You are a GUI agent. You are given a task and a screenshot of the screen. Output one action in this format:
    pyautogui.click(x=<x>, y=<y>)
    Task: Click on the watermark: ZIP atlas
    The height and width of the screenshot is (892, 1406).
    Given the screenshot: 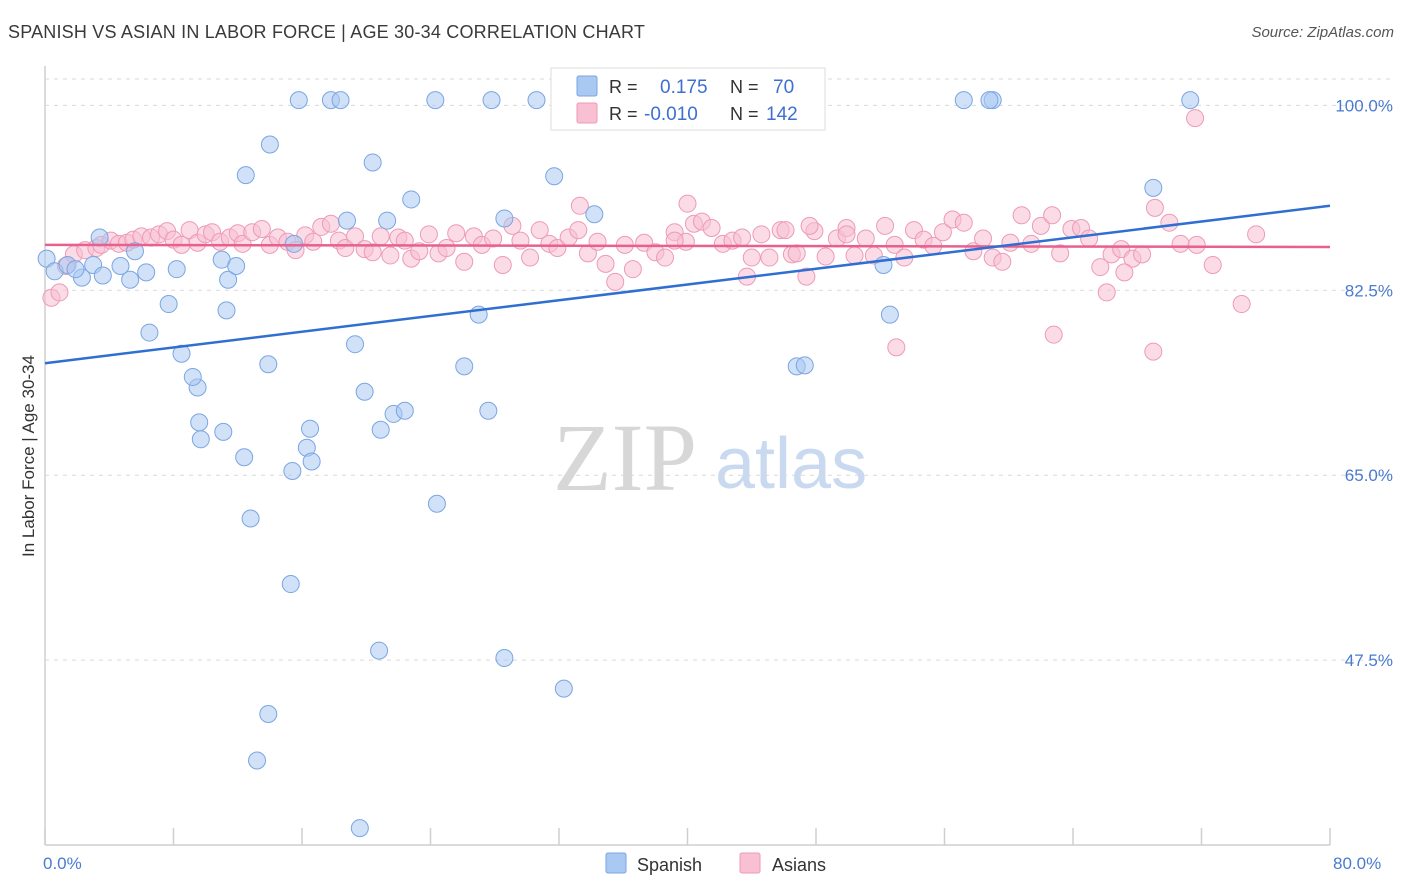 What is the action you would take?
    pyautogui.click(x=710, y=457)
    